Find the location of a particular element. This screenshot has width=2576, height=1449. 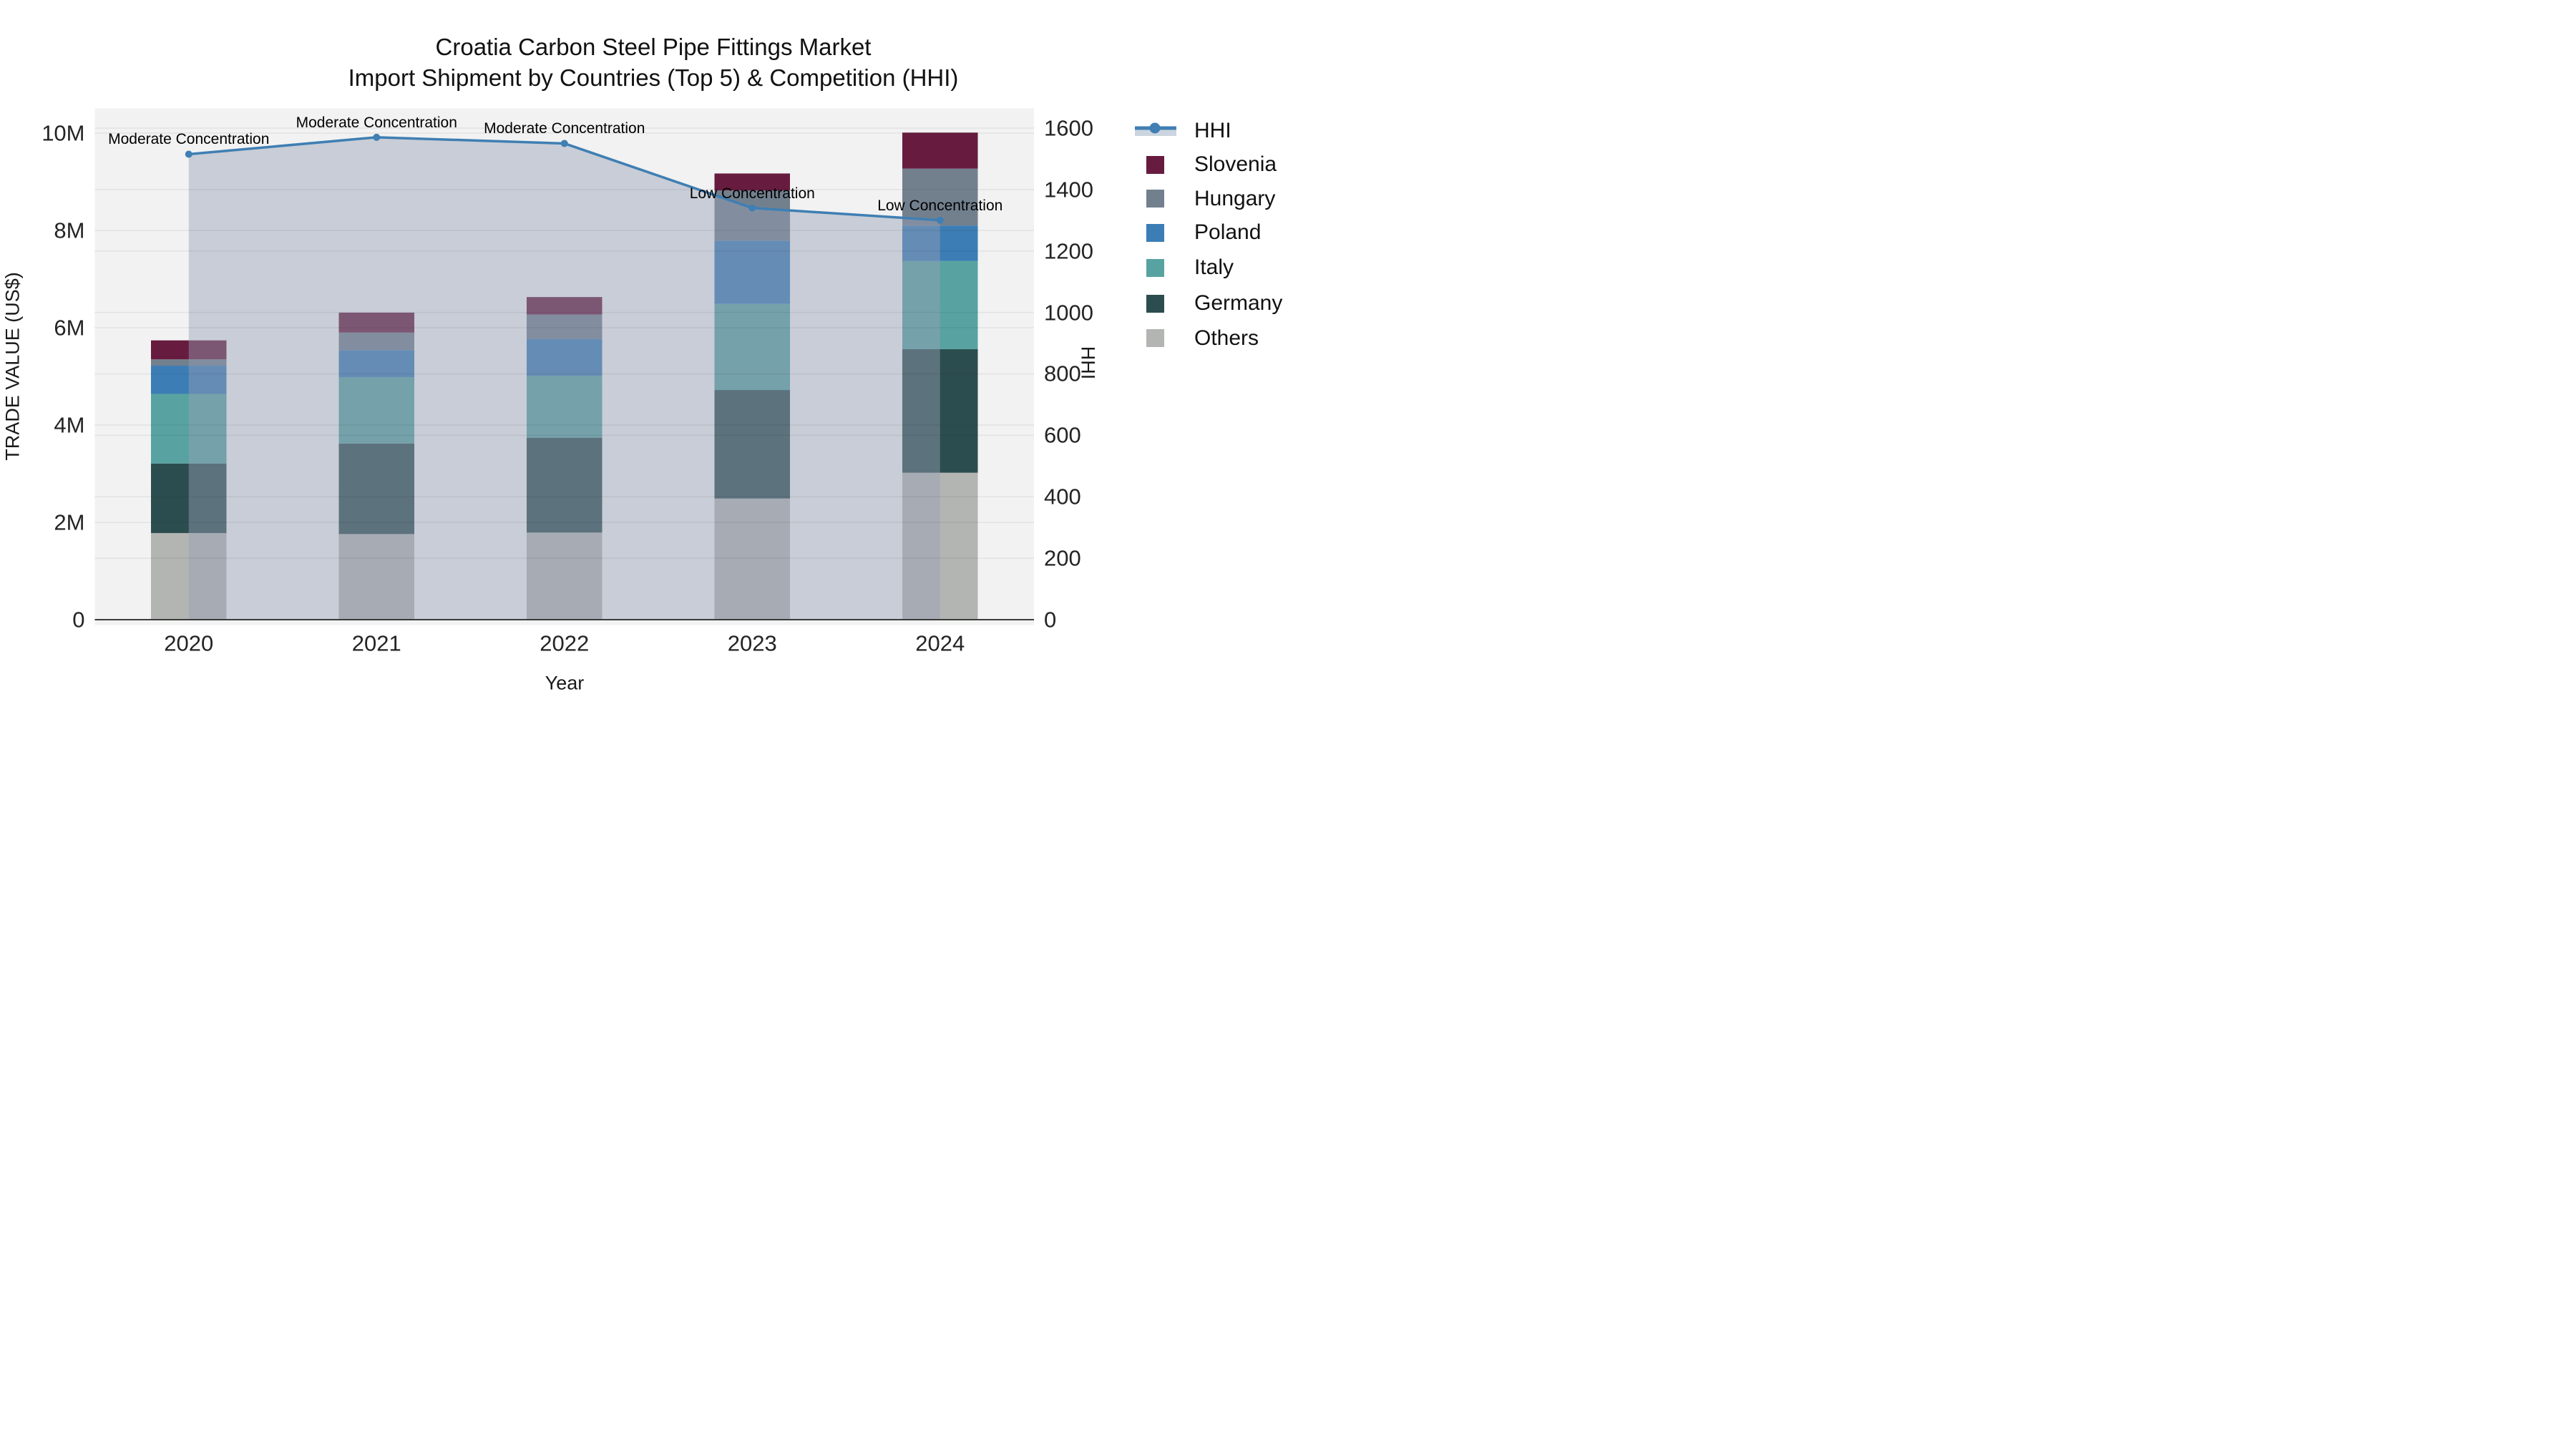

y-left-tick: 0 is located at coordinates (78, 620).